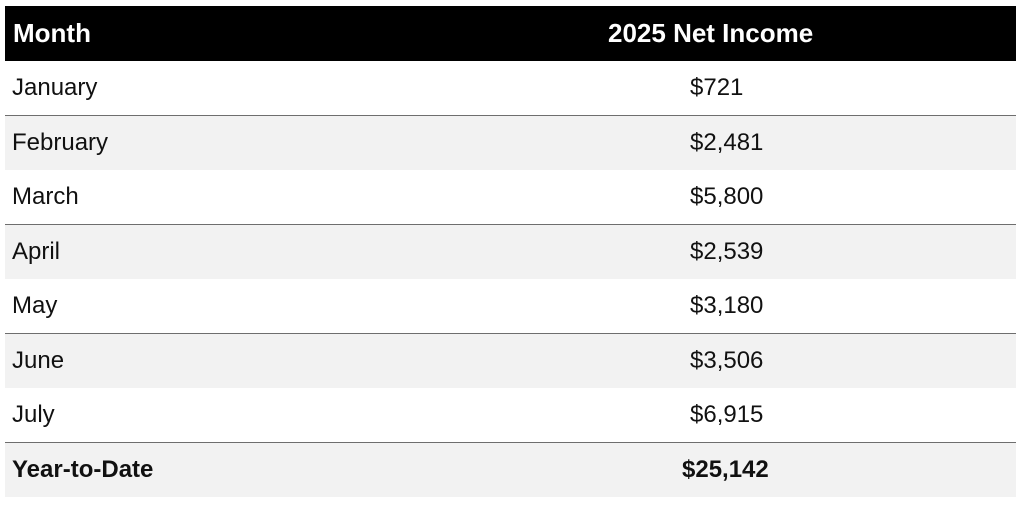 Image resolution: width=1024 pixels, height=506 pixels. What do you see at coordinates (725, 33) in the screenshot?
I see `income-column-header: 2025 Net Income` at bounding box center [725, 33].